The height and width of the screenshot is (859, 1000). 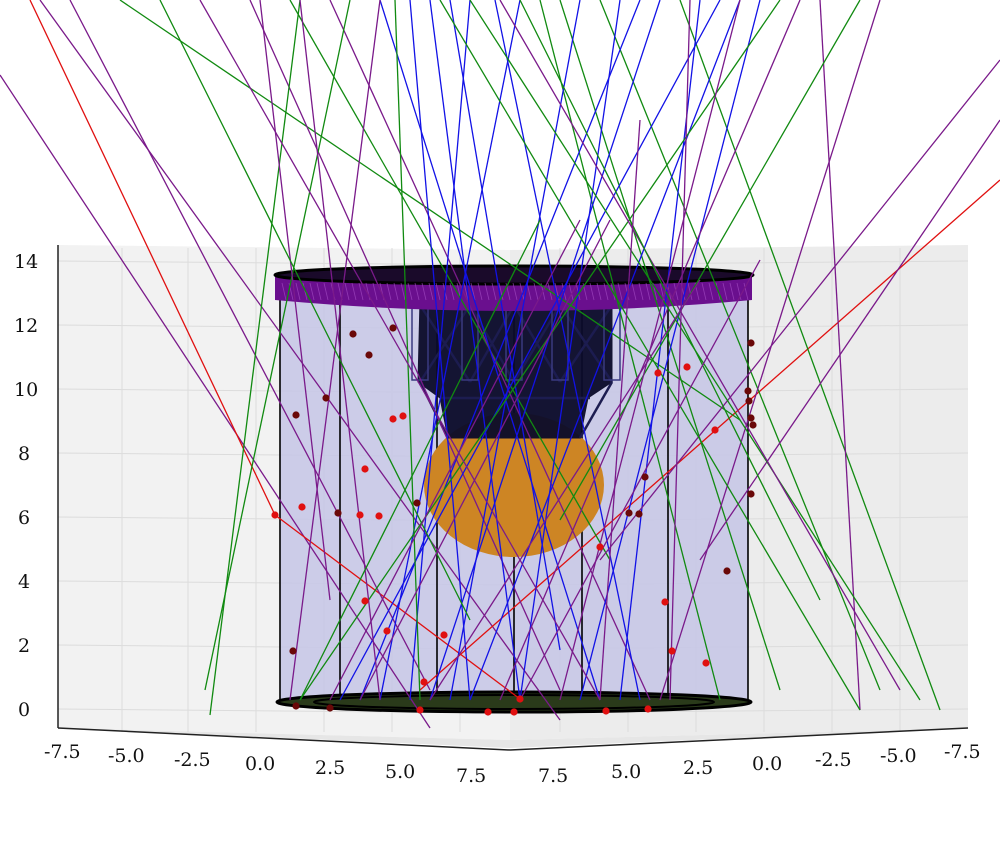 I want to click on support-frame-body, so click(x=515, y=369).